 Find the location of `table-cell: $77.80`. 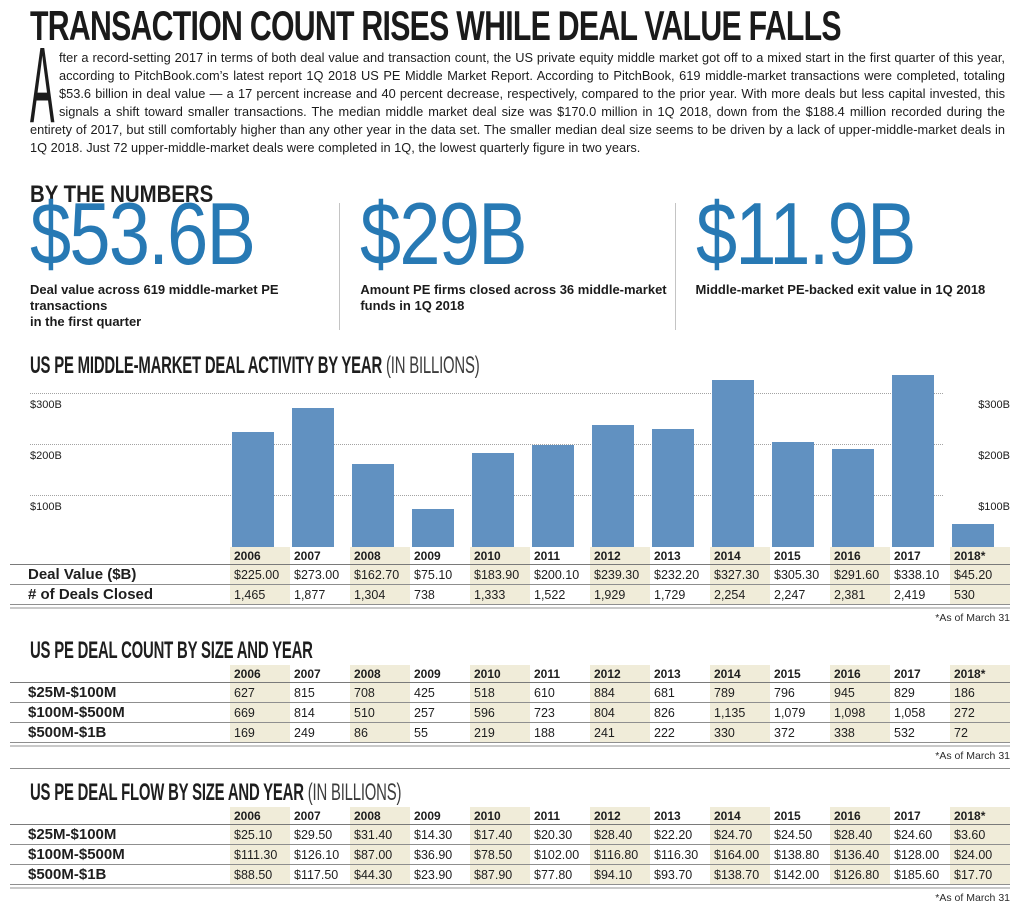

table-cell: $77.80 is located at coordinates (553, 874).